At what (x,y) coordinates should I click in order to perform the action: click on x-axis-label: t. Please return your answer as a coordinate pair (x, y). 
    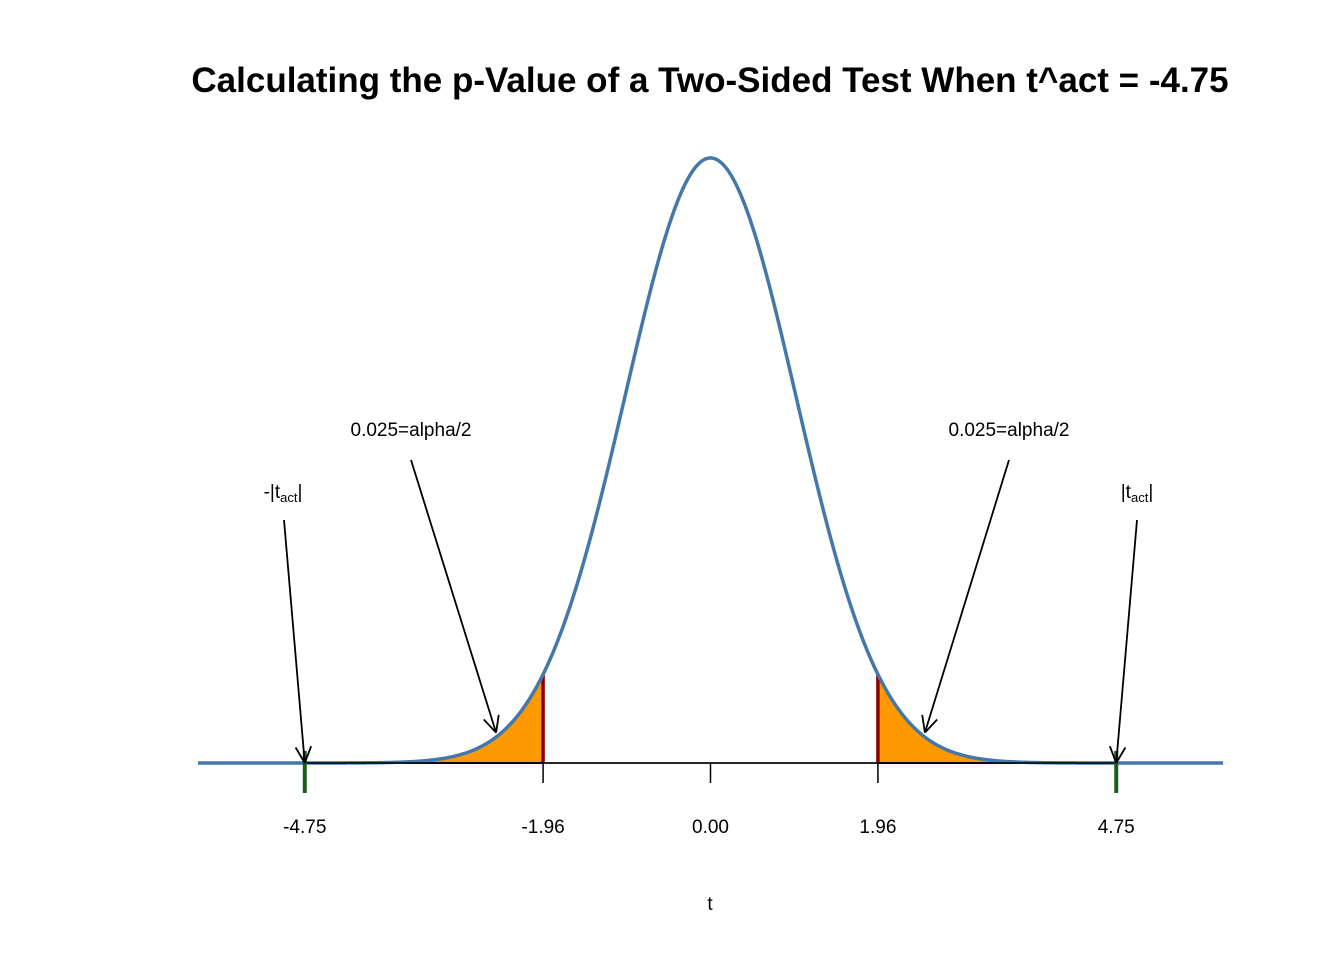
    Looking at the image, I should click on (710, 904).